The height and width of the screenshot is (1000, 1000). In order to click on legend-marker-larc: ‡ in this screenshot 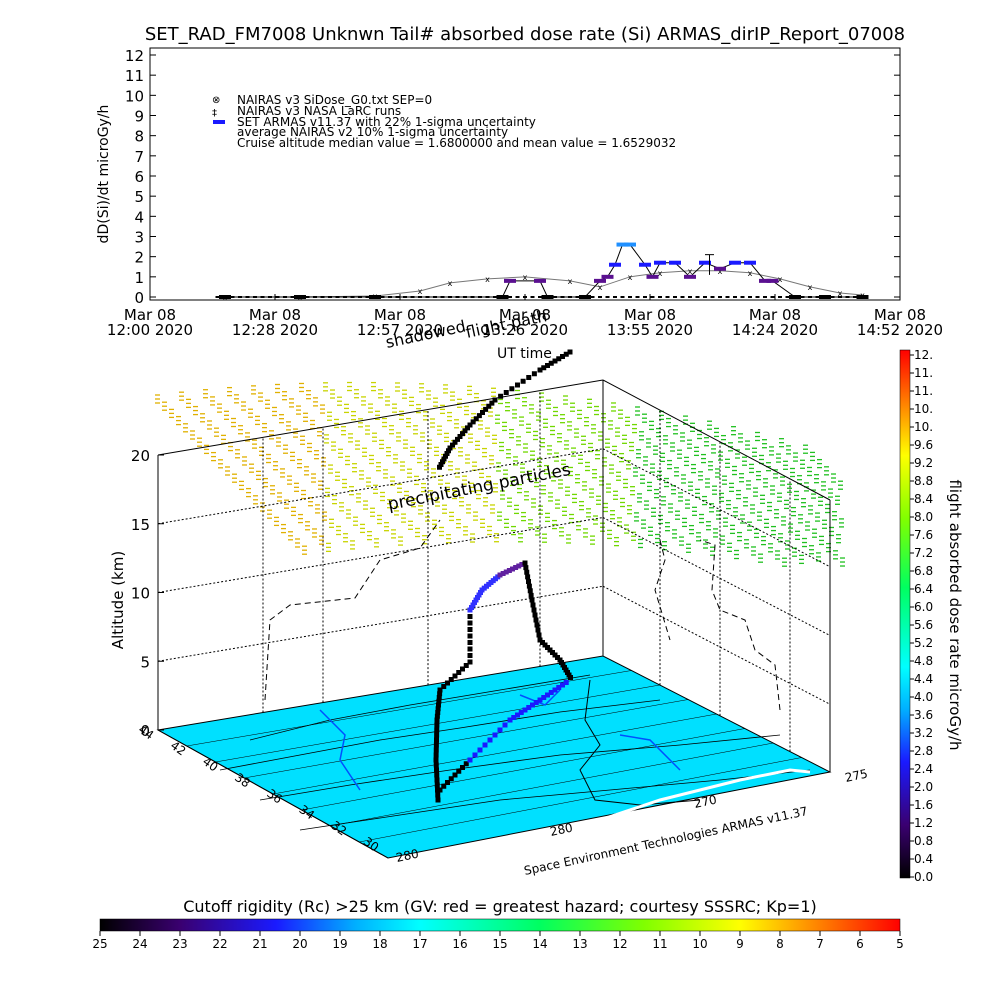, I will do `click(214, 113)`.